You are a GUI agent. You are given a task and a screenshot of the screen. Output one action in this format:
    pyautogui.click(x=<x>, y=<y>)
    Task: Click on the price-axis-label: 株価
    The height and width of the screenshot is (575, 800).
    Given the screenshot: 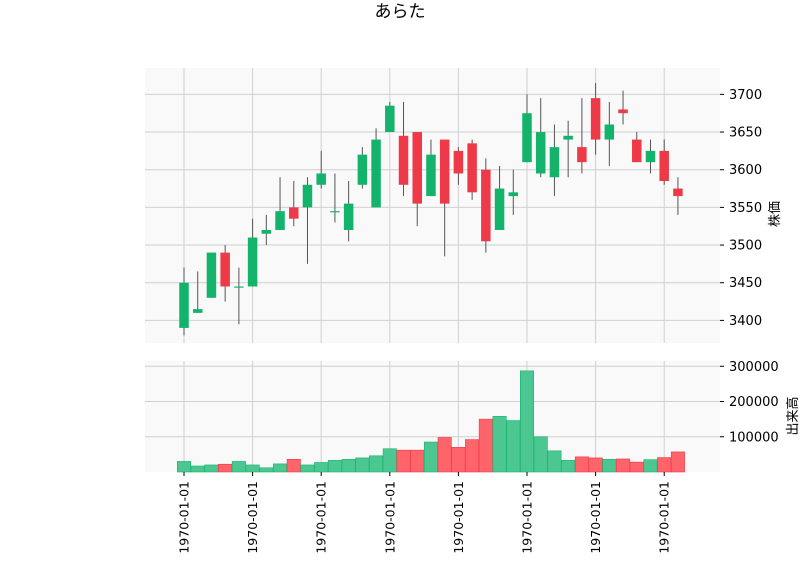 What is the action you would take?
    pyautogui.click(x=775, y=214)
    